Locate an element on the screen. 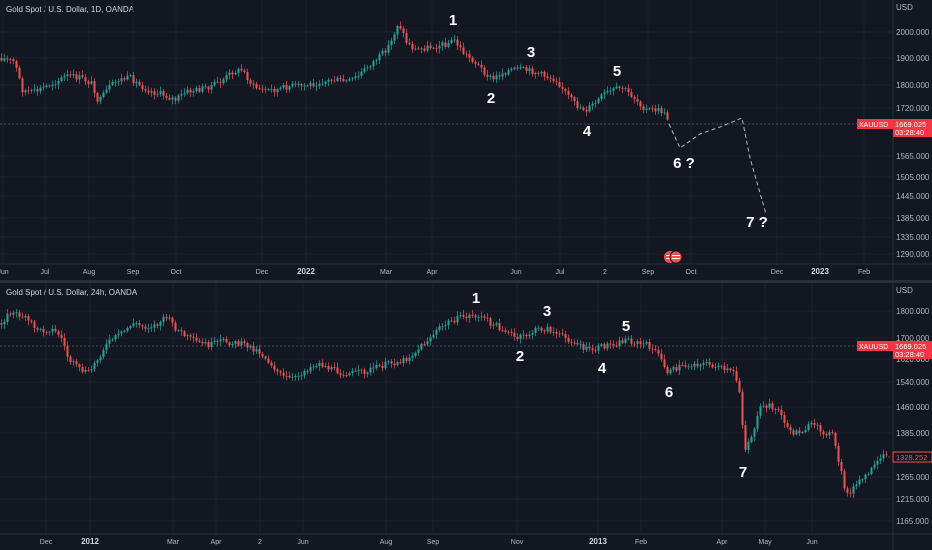 This screenshot has width=932, height=550. price-tag-countdown: 03:28:40 is located at coordinates (909, 132).